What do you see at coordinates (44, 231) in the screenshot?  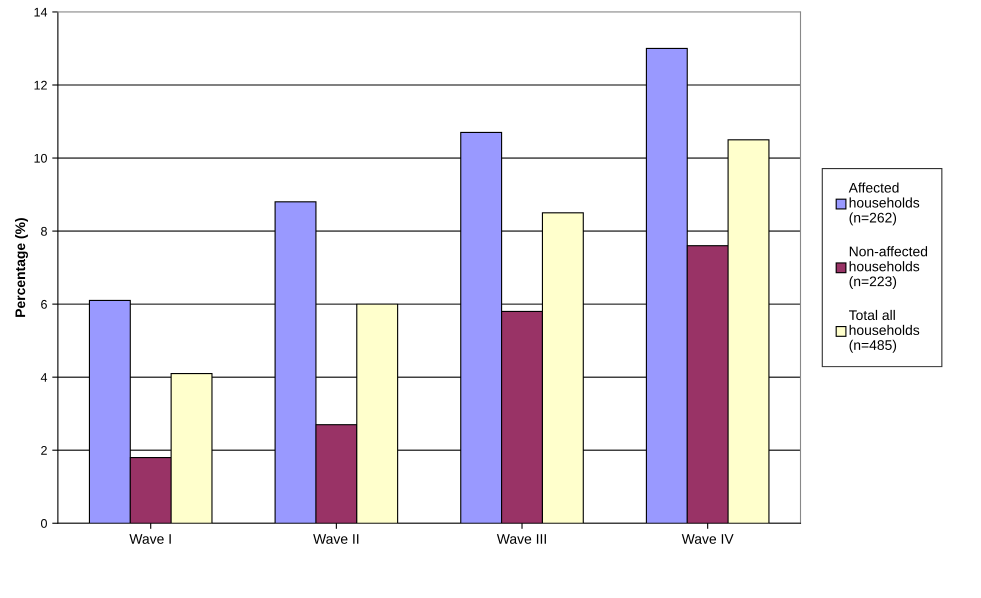 I see `y-tick-label: 8` at bounding box center [44, 231].